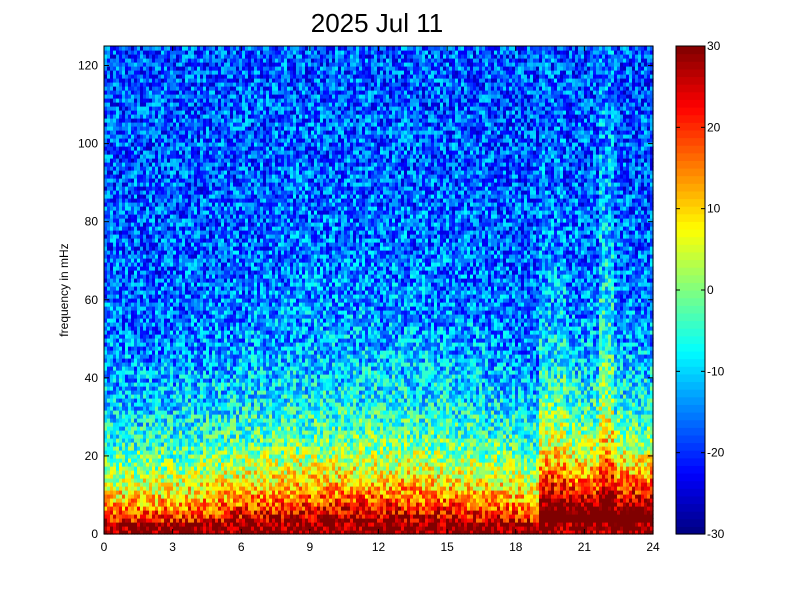 This screenshot has width=801, height=600. What do you see at coordinates (379, 547) in the screenshot?
I see `x-tick-label: 12` at bounding box center [379, 547].